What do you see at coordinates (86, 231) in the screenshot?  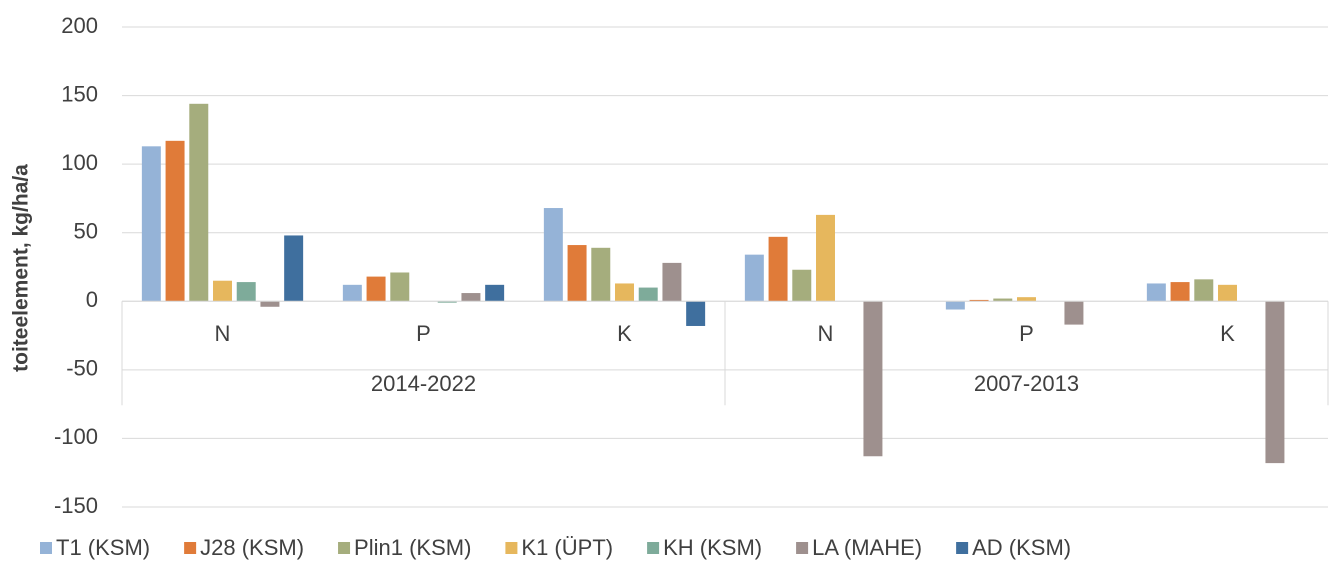 I see `y-tick-label: 50` at bounding box center [86, 231].